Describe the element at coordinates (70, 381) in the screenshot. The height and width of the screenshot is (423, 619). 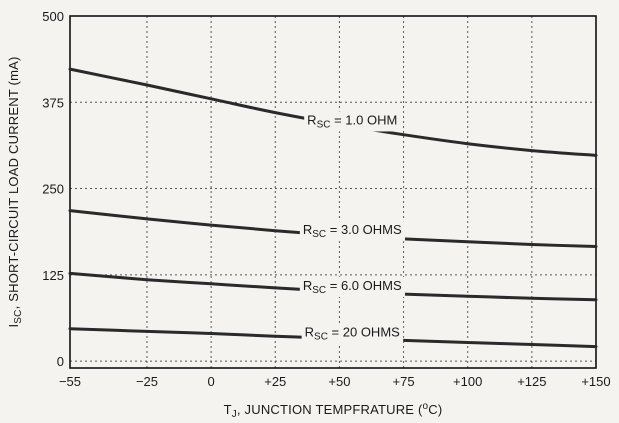
I see `x-tick-label: −55` at that location.